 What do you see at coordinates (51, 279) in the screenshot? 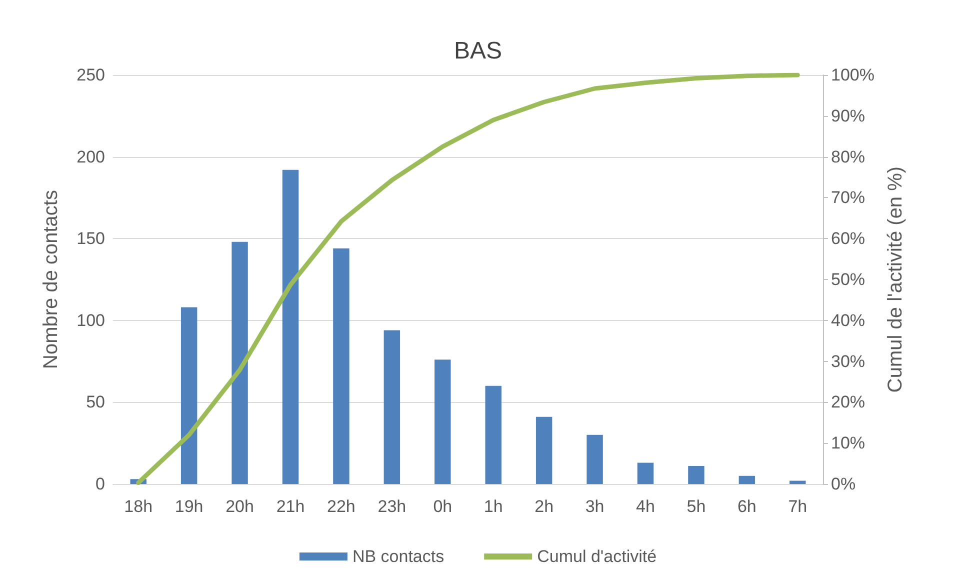
I see `y-axis-title: Nombre de contacts` at bounding box center [51, 279].